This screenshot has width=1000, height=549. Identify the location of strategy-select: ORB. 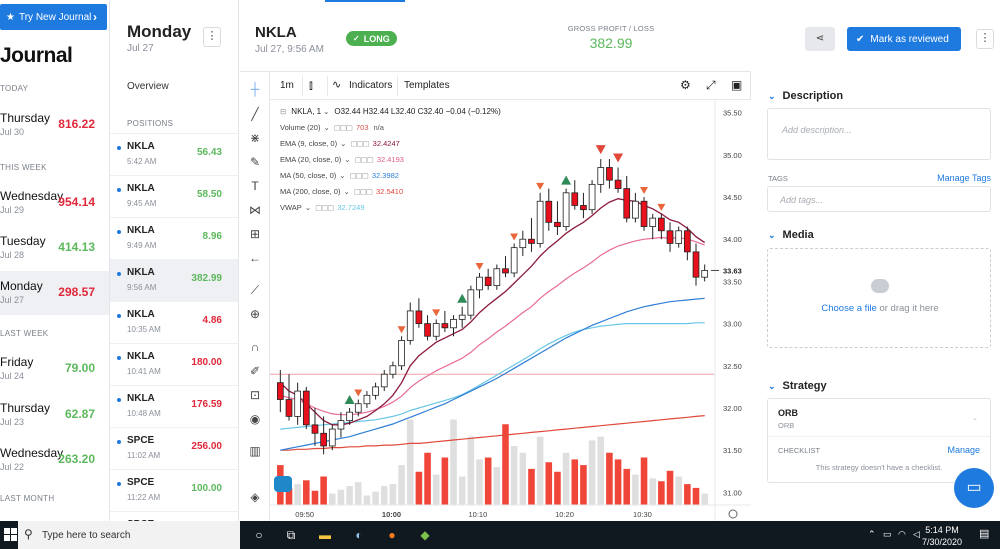
(788, 413).